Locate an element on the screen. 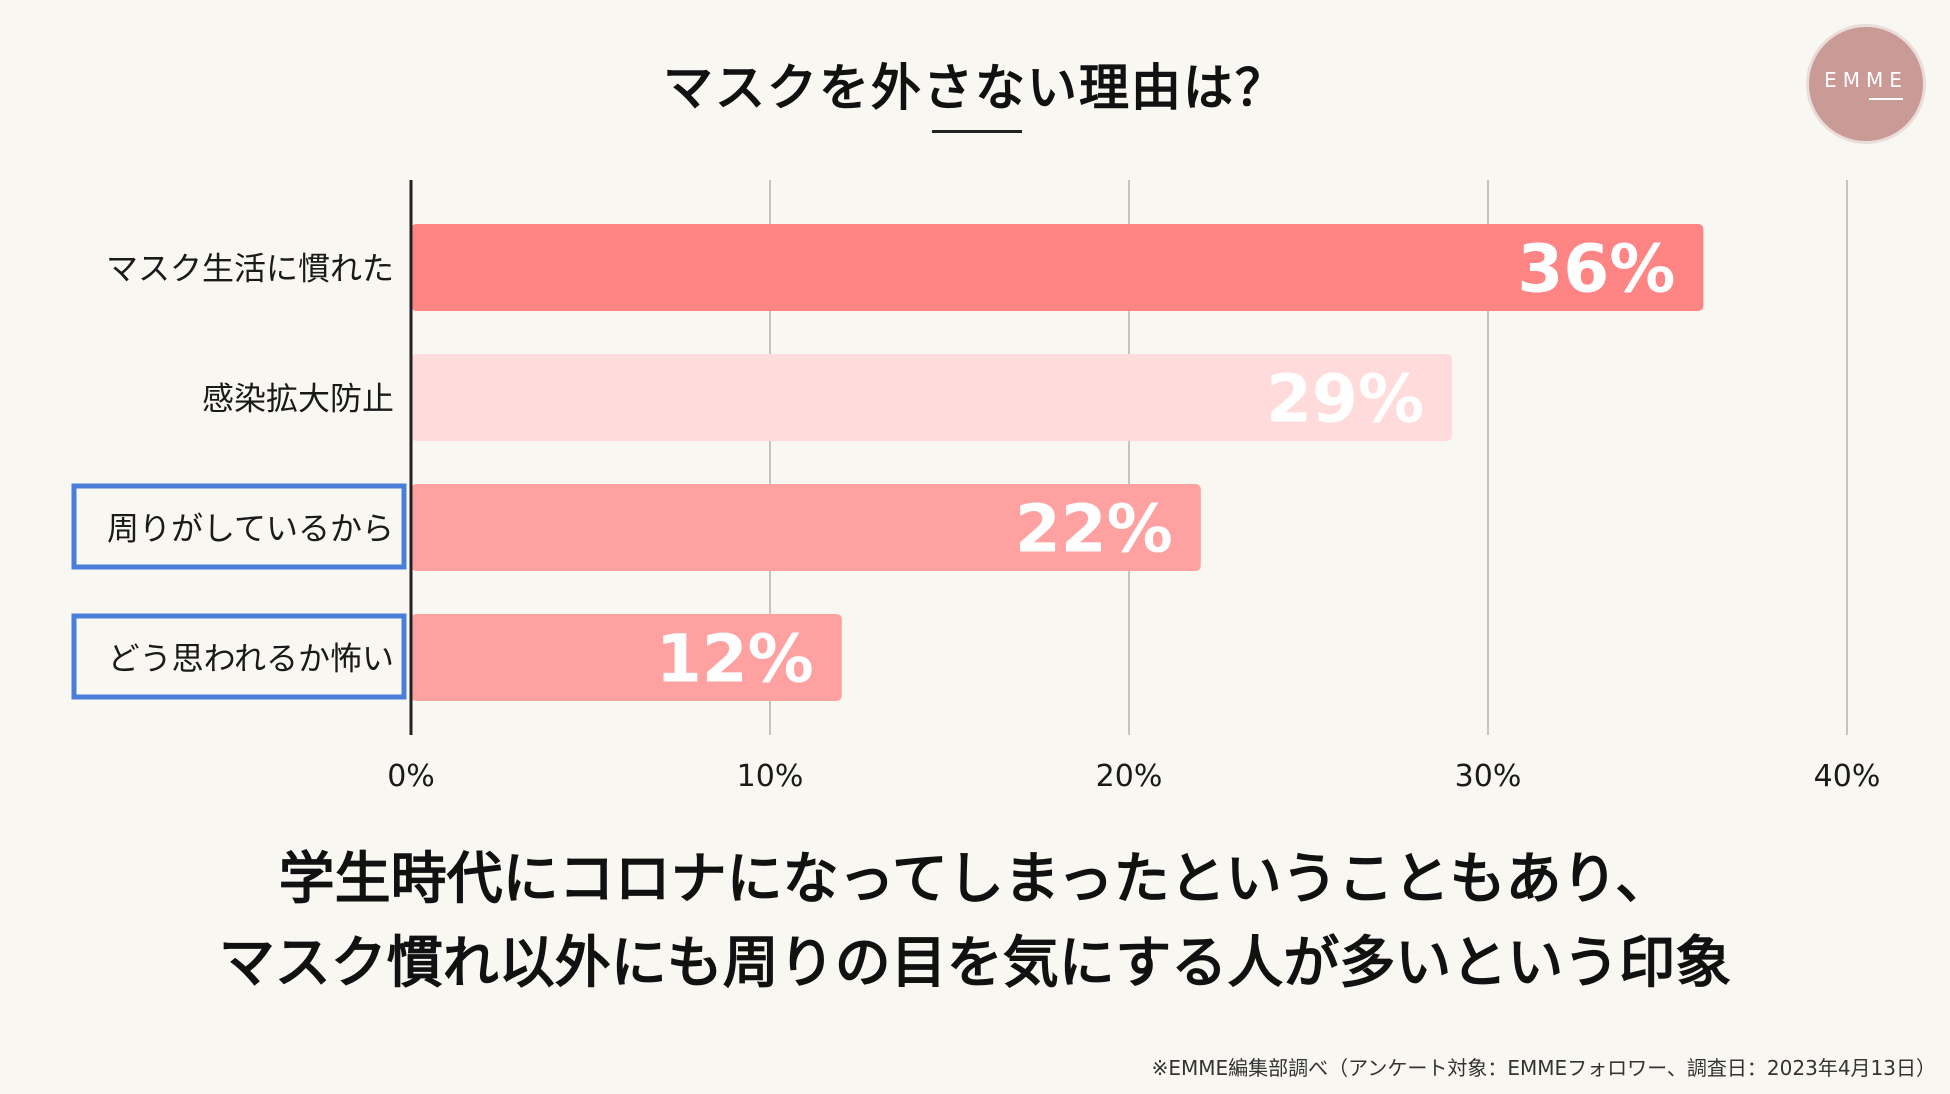  chart-title: マスクを外さない理由は？ is located at coordinates (975, 88).